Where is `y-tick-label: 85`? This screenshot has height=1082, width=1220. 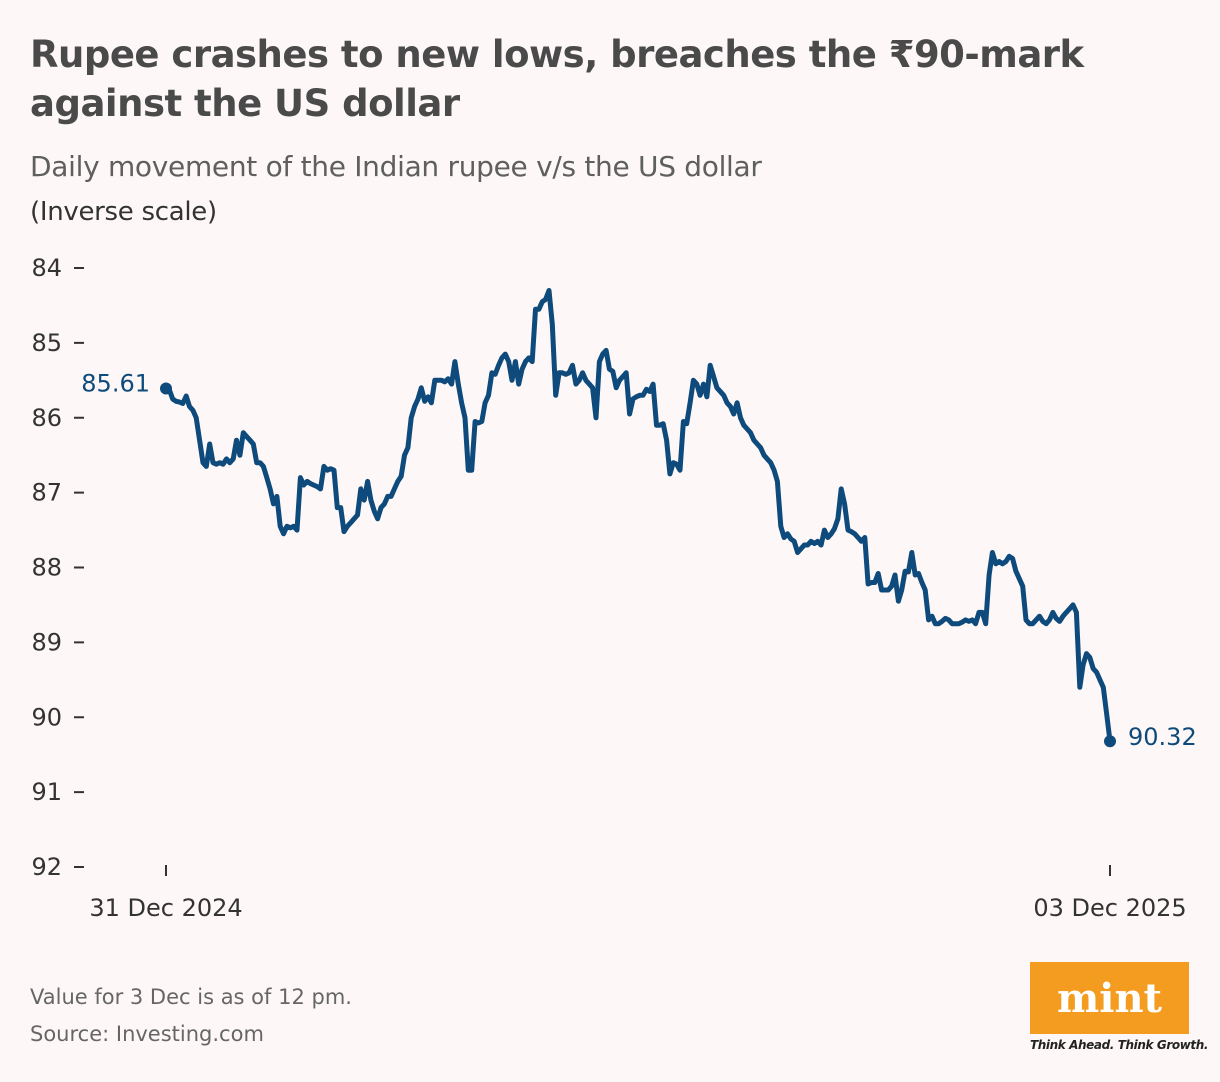 y-tick-label: 85 is located at coordinates (46, 343).